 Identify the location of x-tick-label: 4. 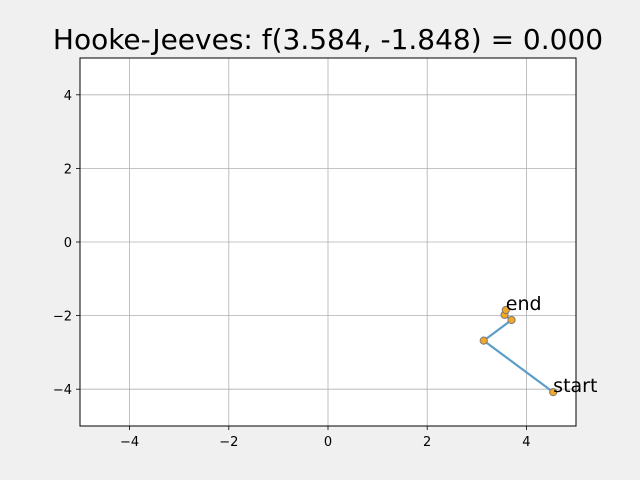
(526, 442).